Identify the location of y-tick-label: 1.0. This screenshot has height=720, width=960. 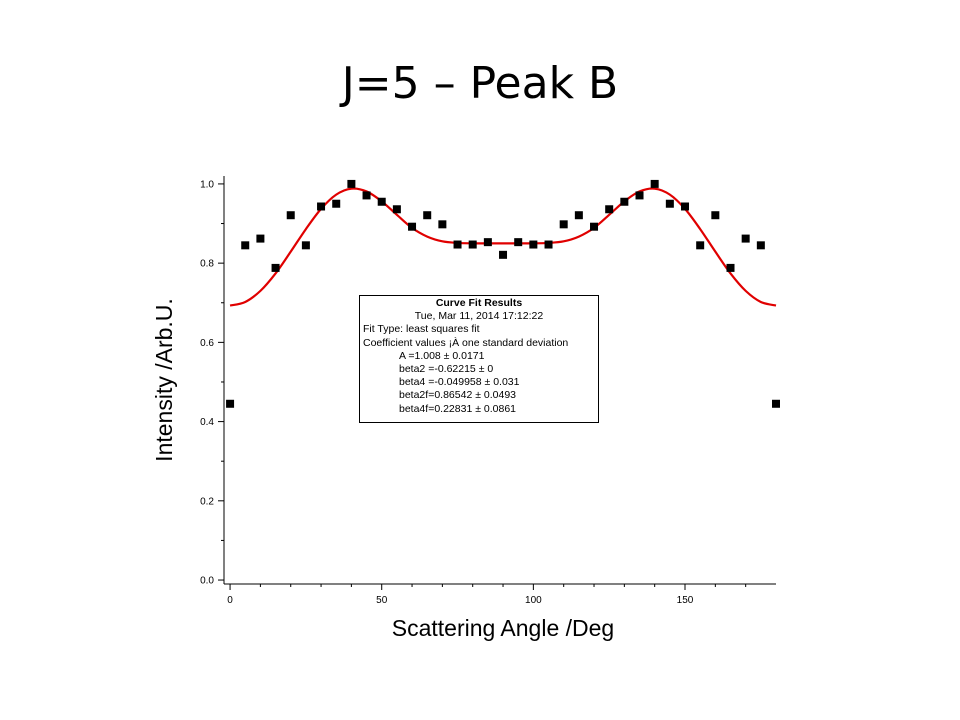
(207, 184).